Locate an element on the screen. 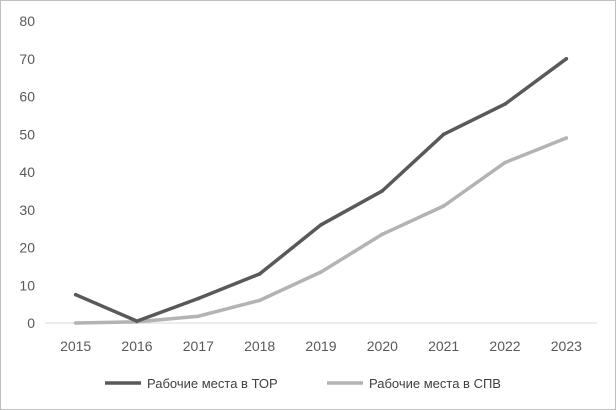 This screenshot has width=616, height=410. x-tick-label: 2018 is located at coordinates (259, 346).